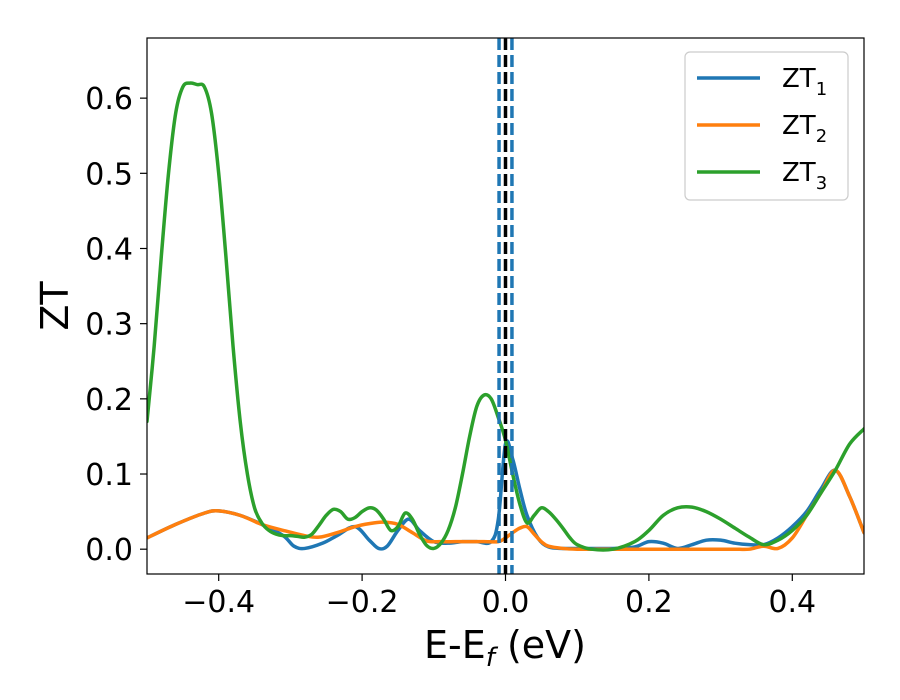 This screenshot has height=700, width=900. What do you see at coordinates (540, 645) in the screenshot?
I see `x-axis-label-unit: (eV)` at bounding box center [540, 645].